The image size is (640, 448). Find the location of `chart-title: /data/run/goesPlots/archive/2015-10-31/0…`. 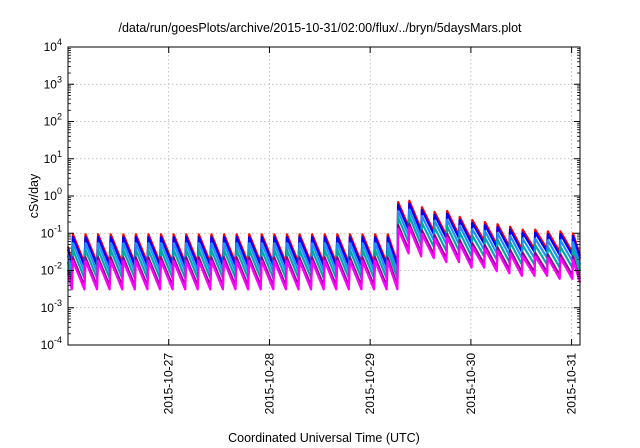

chart-title: /data/run/goesPlots/archive/2015-10-31/0… is located at coordinates (320, 28).